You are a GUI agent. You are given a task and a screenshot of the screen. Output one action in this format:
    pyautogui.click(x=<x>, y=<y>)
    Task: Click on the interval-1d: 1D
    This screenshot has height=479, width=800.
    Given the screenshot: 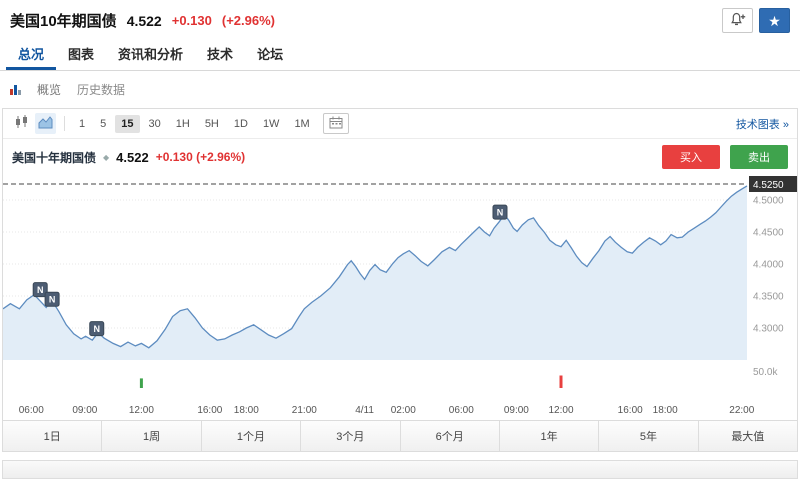 What is the action you would take?
    pyautogui.click(x=241, y=124)
    